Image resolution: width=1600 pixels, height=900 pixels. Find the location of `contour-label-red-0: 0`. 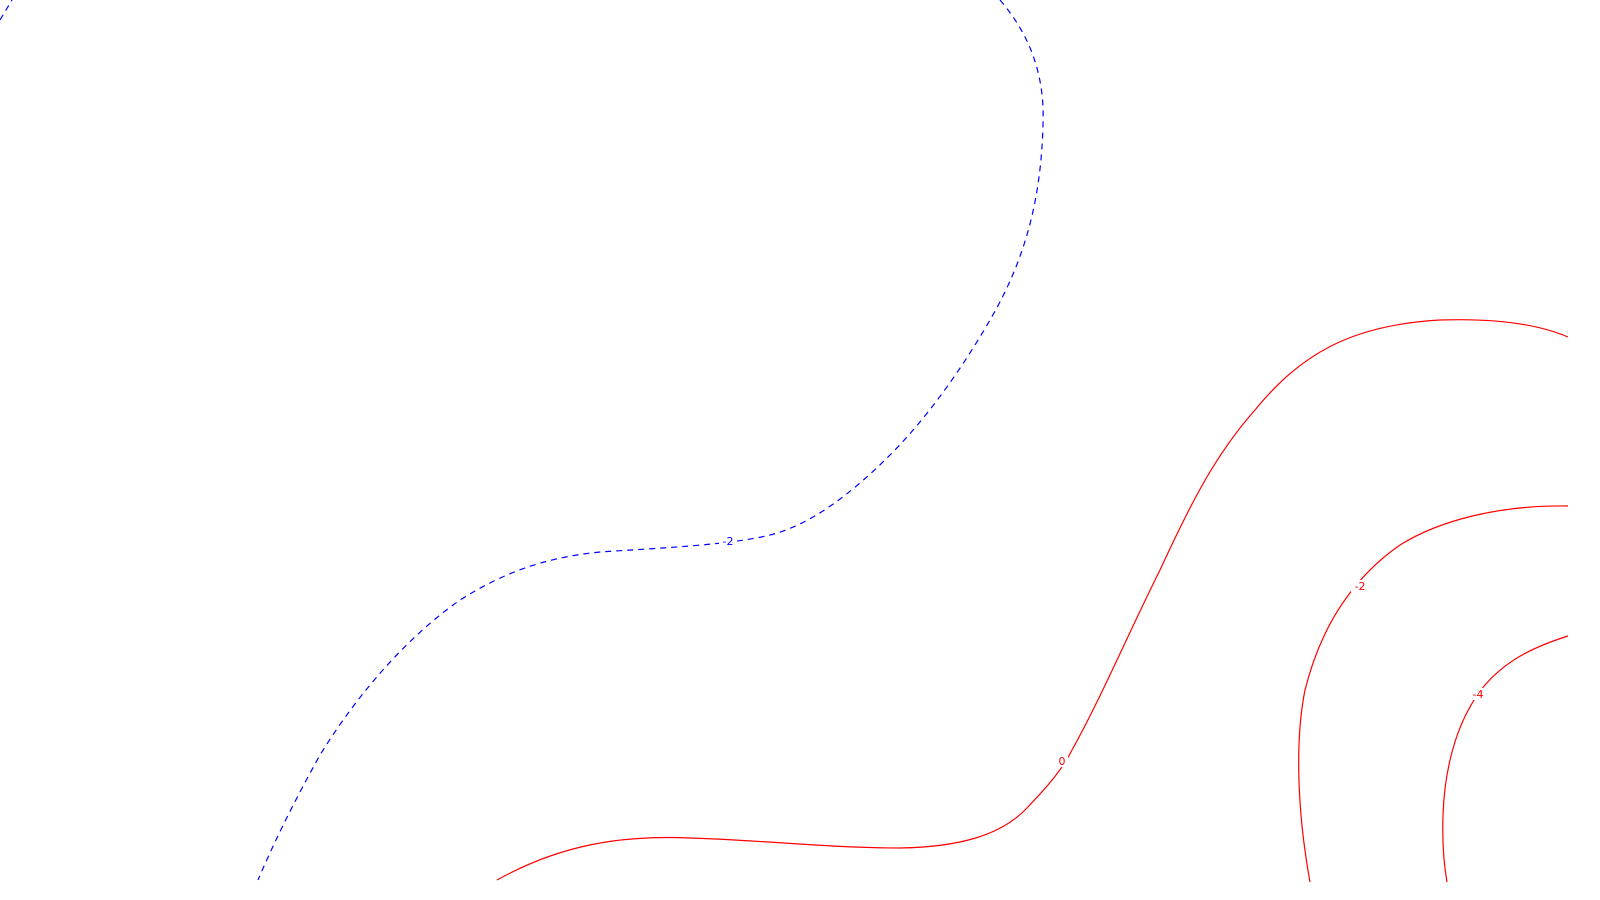

contour-label-red-0: 0 is located at coordinates (1062, 761).